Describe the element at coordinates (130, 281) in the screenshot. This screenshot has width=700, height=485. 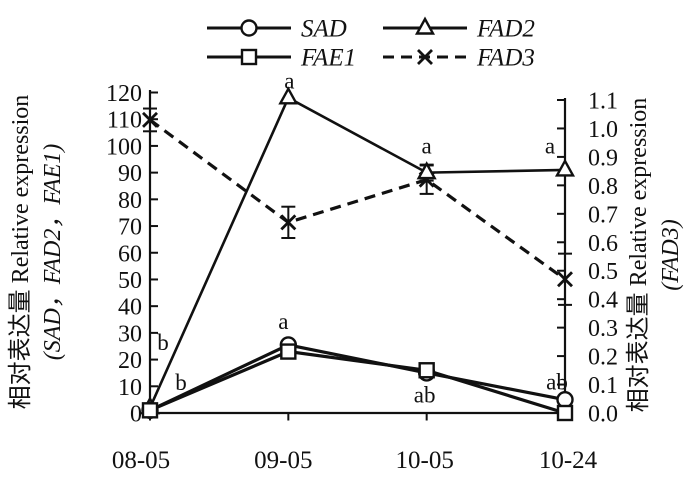
I see `left-tick-label: 50` at that location.